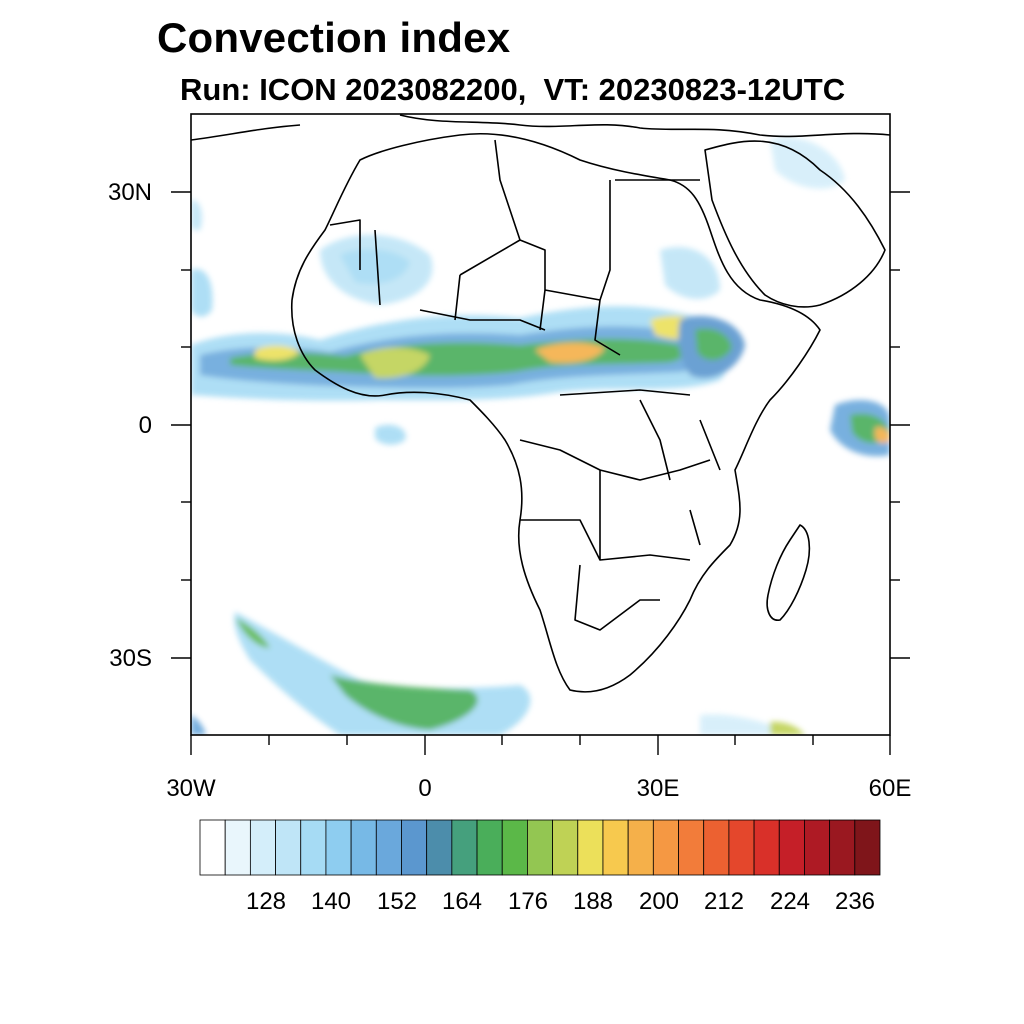  Describe the element at coordinates (540, 745) in the screenshot. I see `x-ticks` at that location.